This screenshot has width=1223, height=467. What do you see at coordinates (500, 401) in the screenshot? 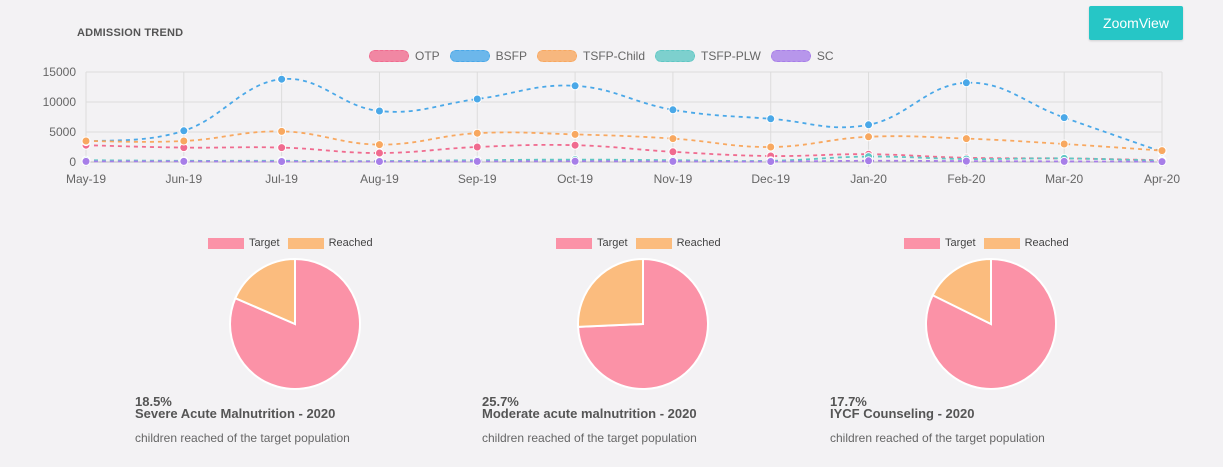
I see `pie-percent: 25.7%` at bounding box center [500, 401].